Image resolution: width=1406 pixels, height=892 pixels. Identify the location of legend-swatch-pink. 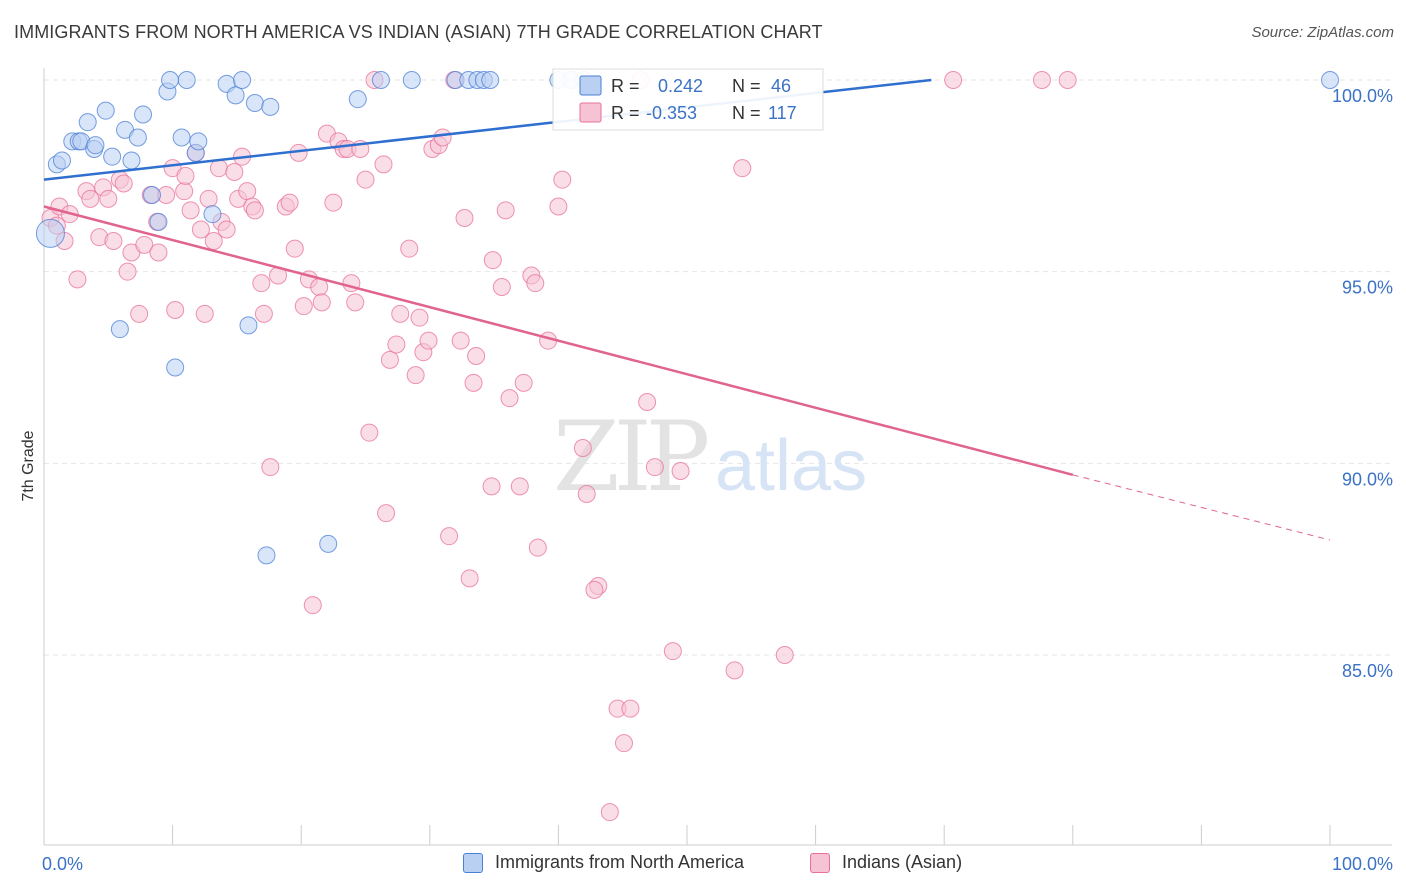
(590, 112).